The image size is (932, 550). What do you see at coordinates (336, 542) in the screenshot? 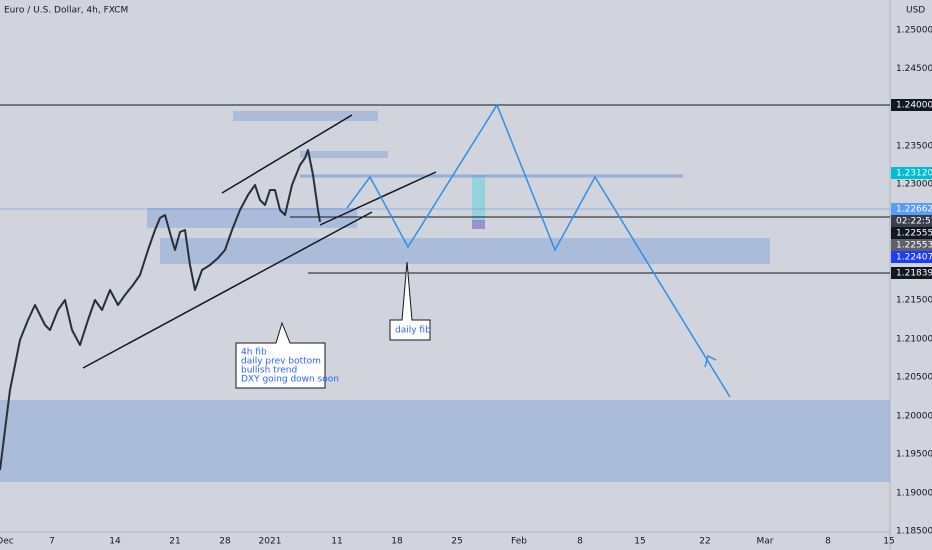
I see `time-label: 11` at bounding box center [336, 542].